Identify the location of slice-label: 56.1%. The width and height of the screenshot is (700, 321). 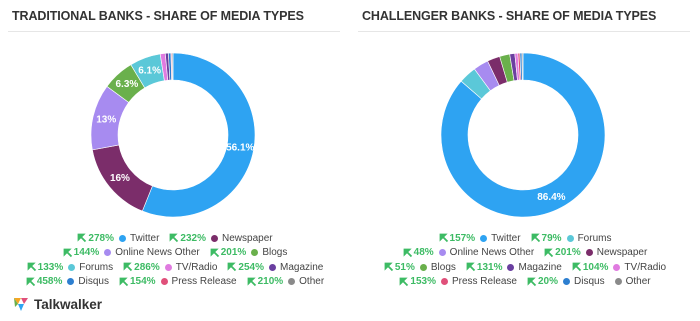
(240, 148).